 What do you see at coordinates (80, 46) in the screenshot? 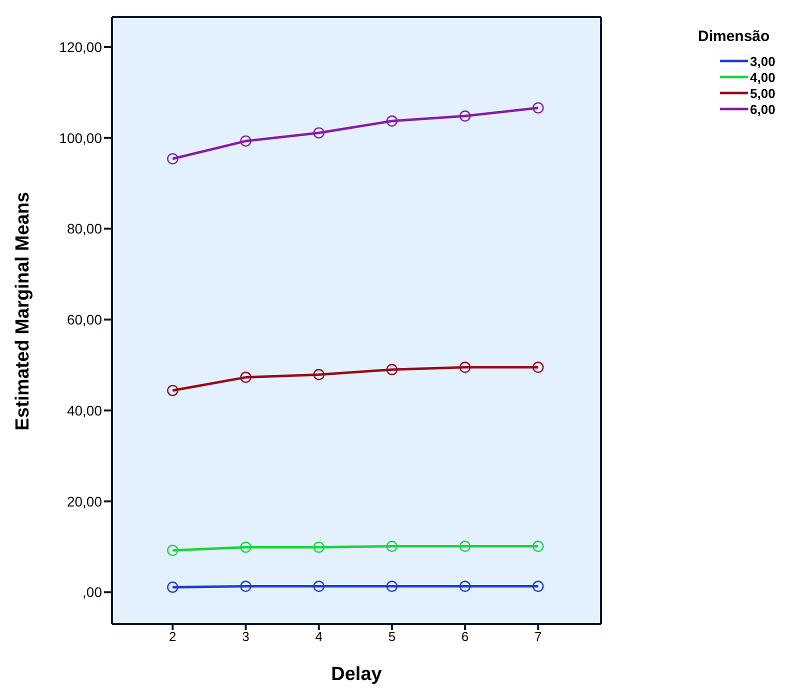
I see `y-tick-label: 120,00` at bounding box center [80, 46].